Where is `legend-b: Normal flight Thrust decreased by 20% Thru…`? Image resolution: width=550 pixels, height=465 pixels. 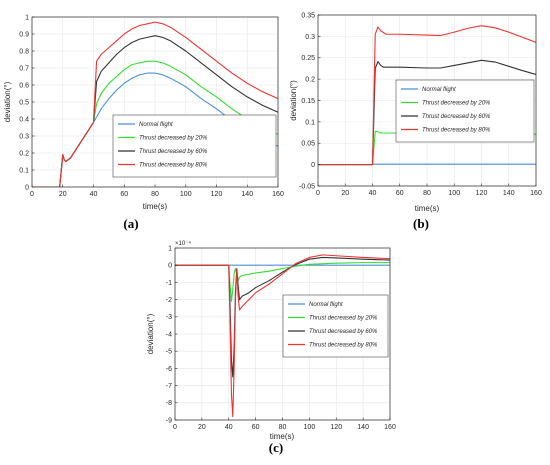
legend-b: Normal flight Thrust decreased by 20% Thru… is located at coordinates (465, 111).